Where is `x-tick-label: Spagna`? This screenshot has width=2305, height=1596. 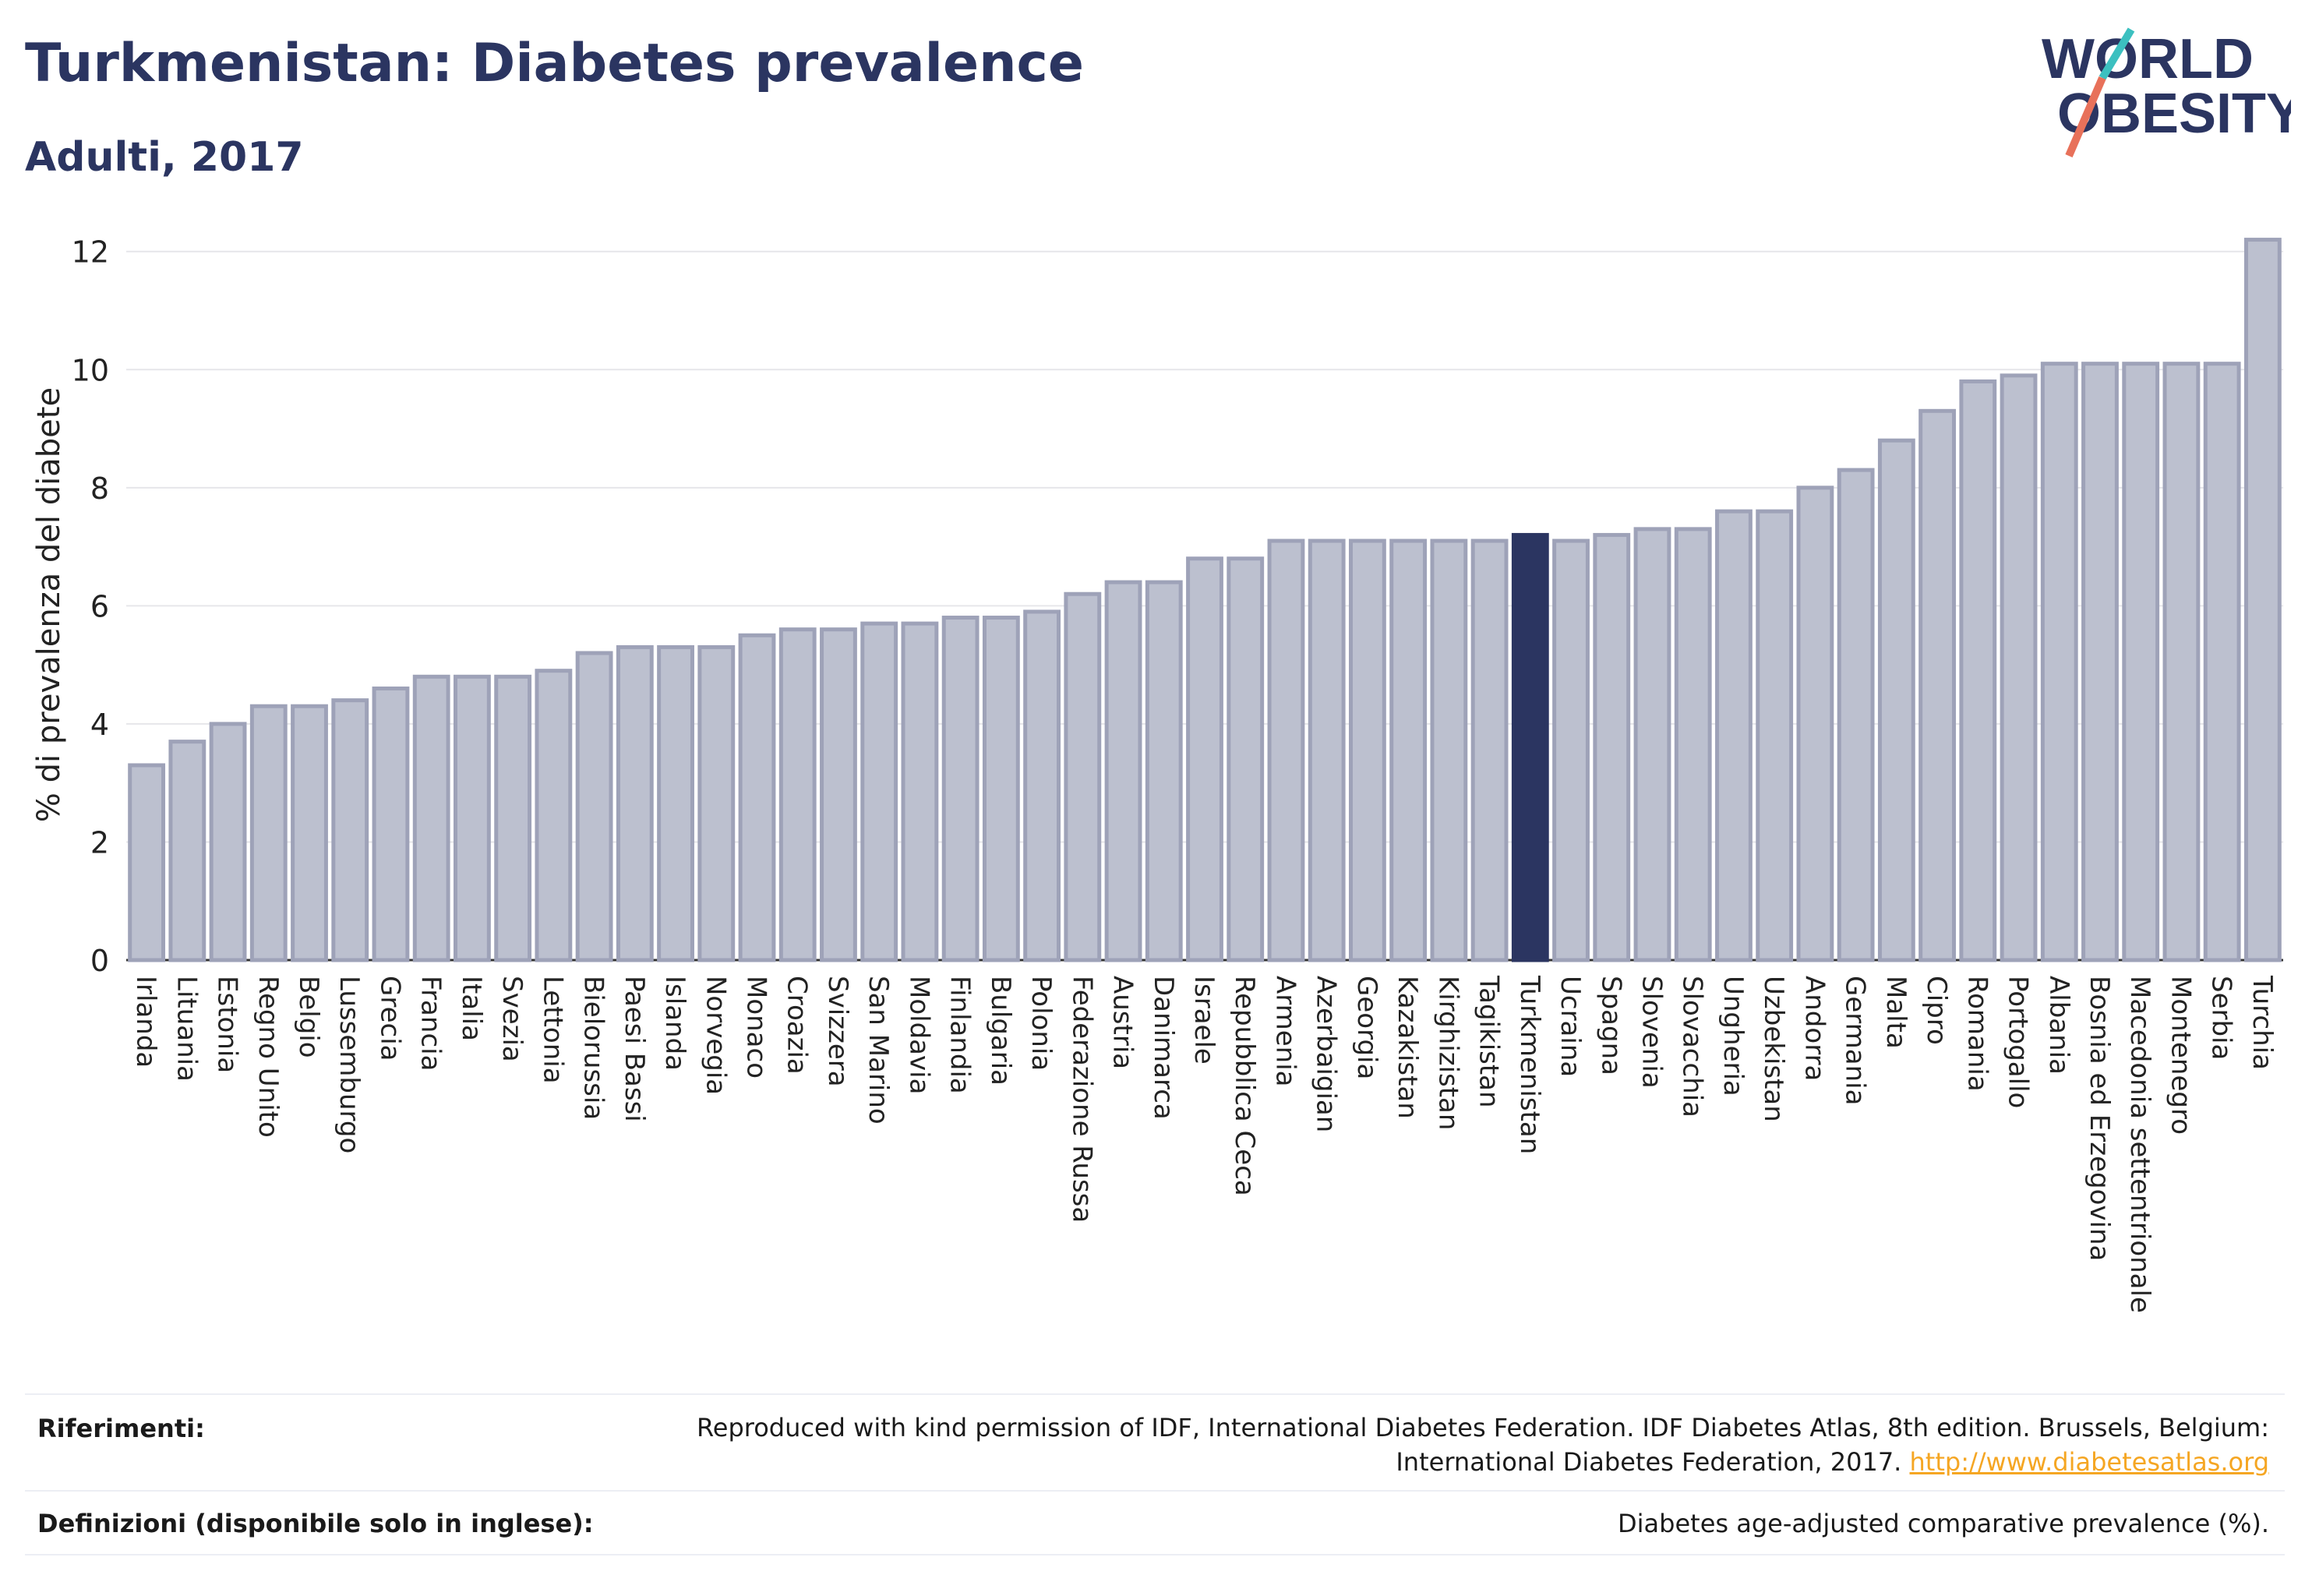 x-tick-label: Spagna is located at coordinates (1610, 1025).